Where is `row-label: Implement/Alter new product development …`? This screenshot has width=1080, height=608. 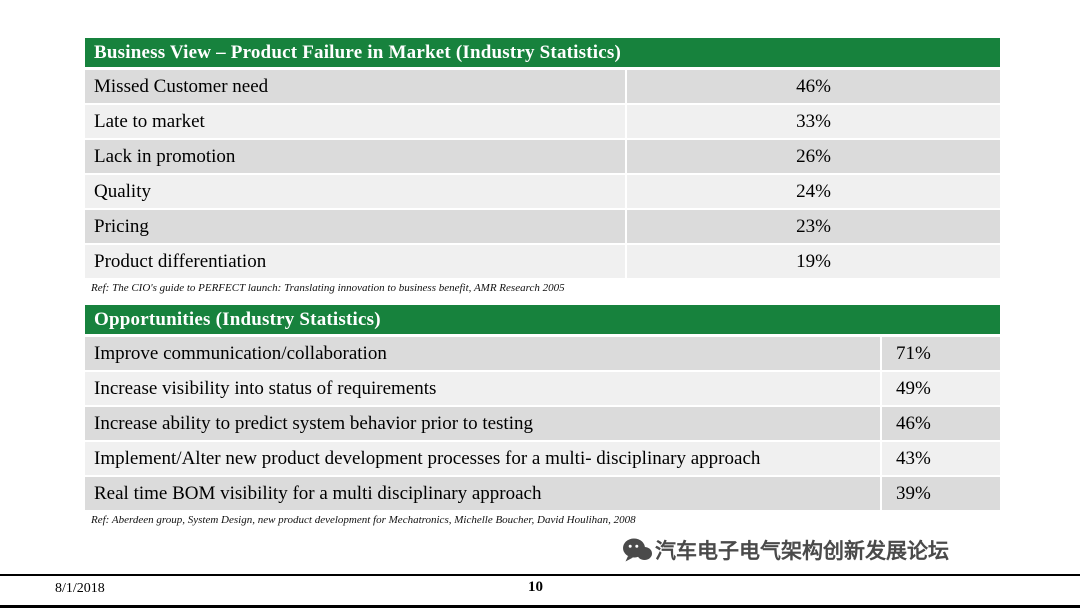 row-label: Implement/Alter new product development … is located at coordinates (482, 458).